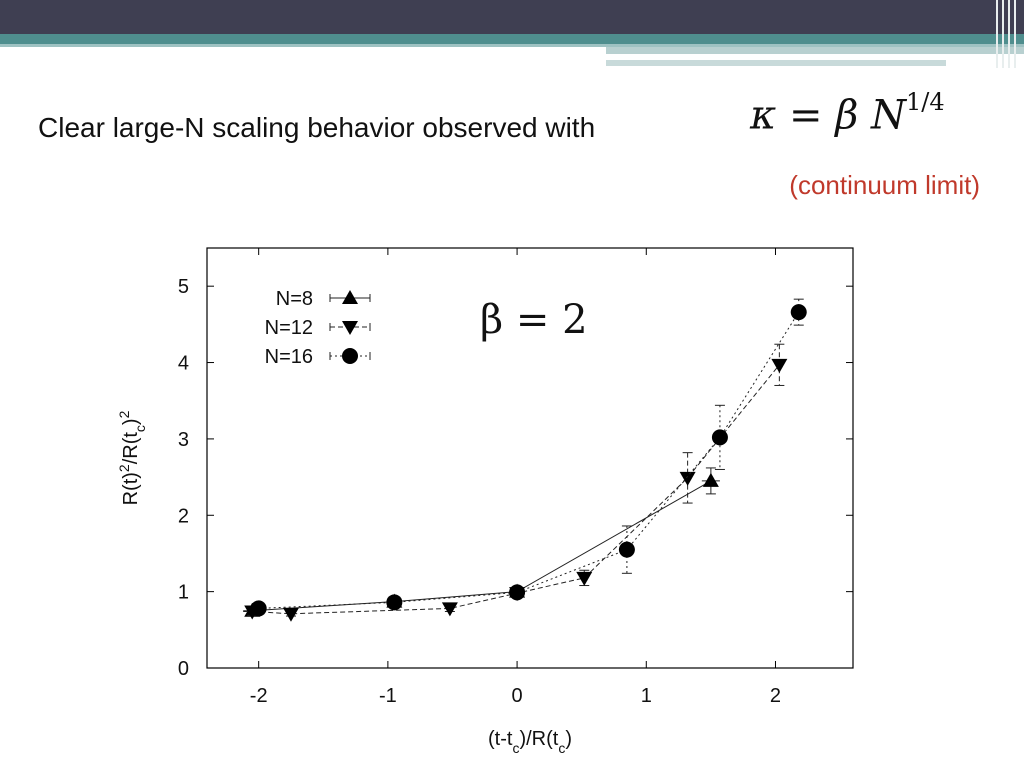  What do you see at coordinates (763, 115) in the screenshot?
I see `formula-kappa: κ` at bounding box center [763, 115].